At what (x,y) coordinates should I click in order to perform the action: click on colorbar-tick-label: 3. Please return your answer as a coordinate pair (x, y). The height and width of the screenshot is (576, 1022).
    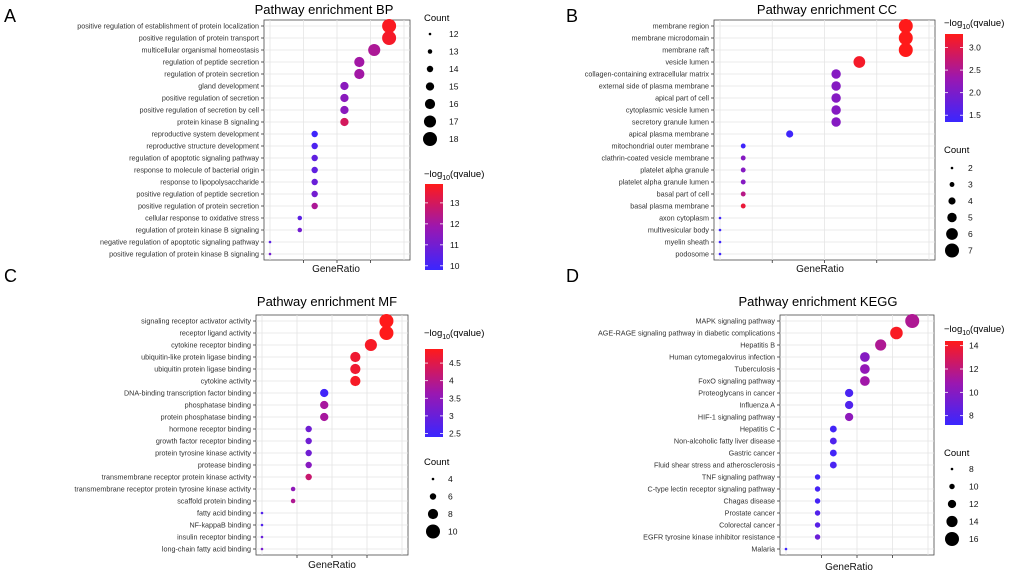
    Looking at the image, I should click on (451, 416).